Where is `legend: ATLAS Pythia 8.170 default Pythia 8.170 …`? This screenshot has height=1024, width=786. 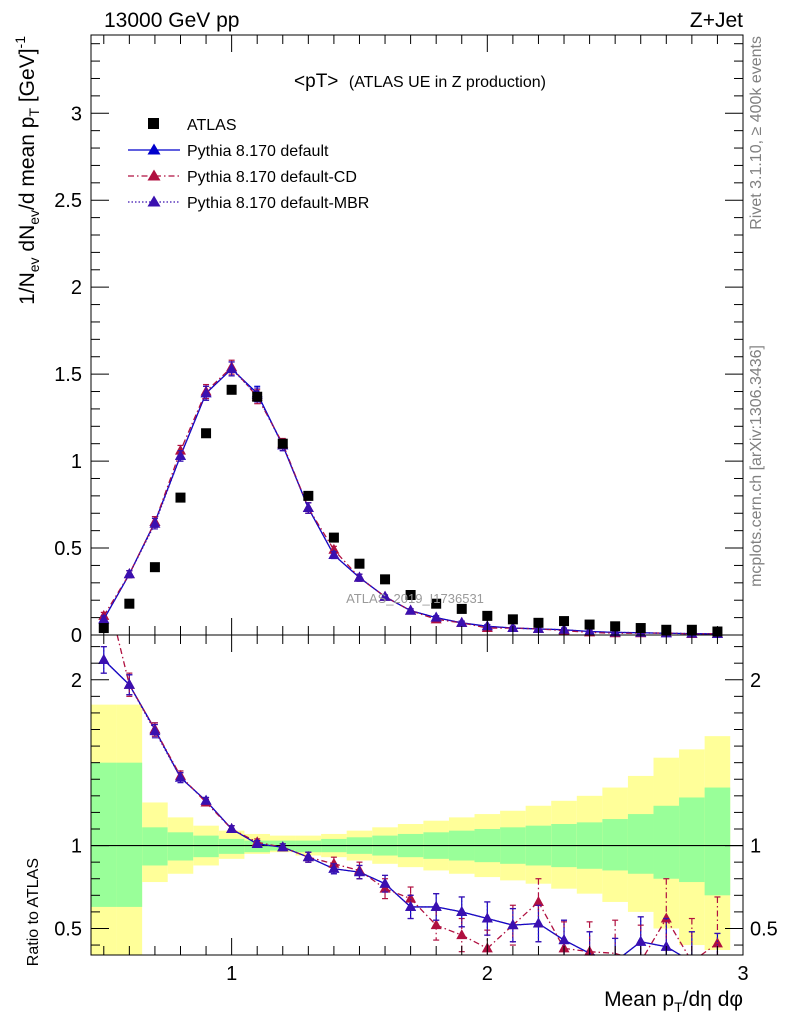
legend: ATLAS Pythia 8.170 default Pythia 8.170 … is located at coordinates (248, 164).